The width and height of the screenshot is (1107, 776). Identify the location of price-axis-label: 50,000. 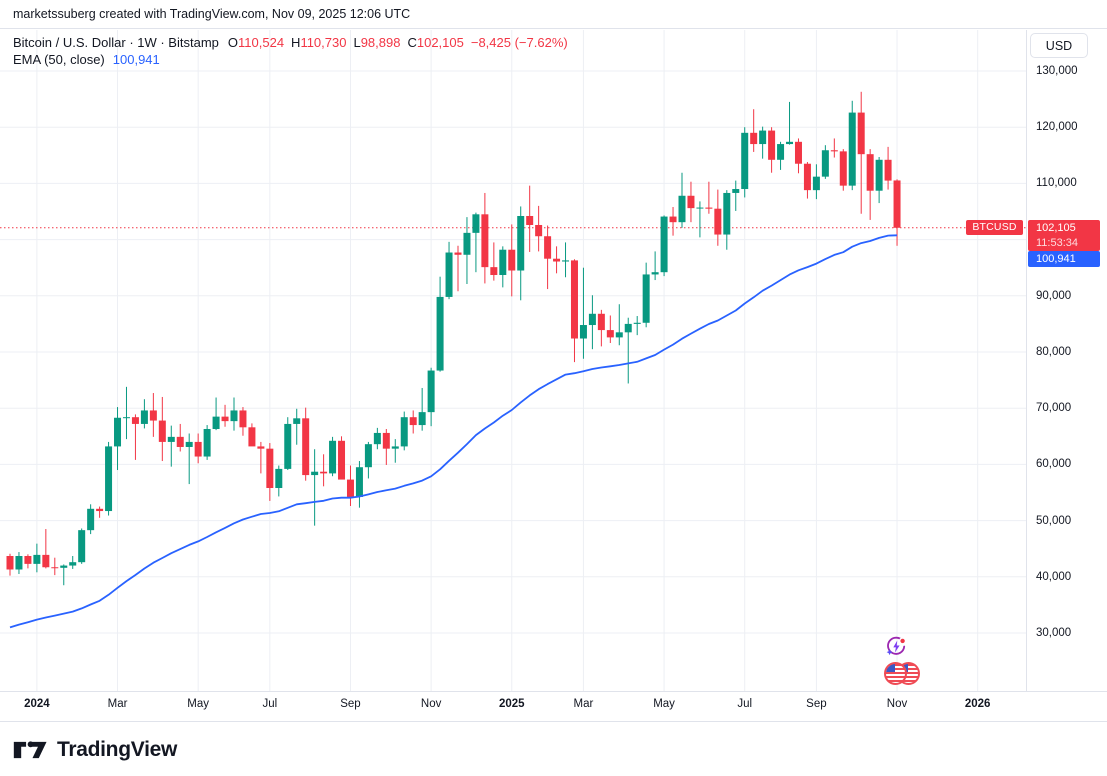
(1054, 520).